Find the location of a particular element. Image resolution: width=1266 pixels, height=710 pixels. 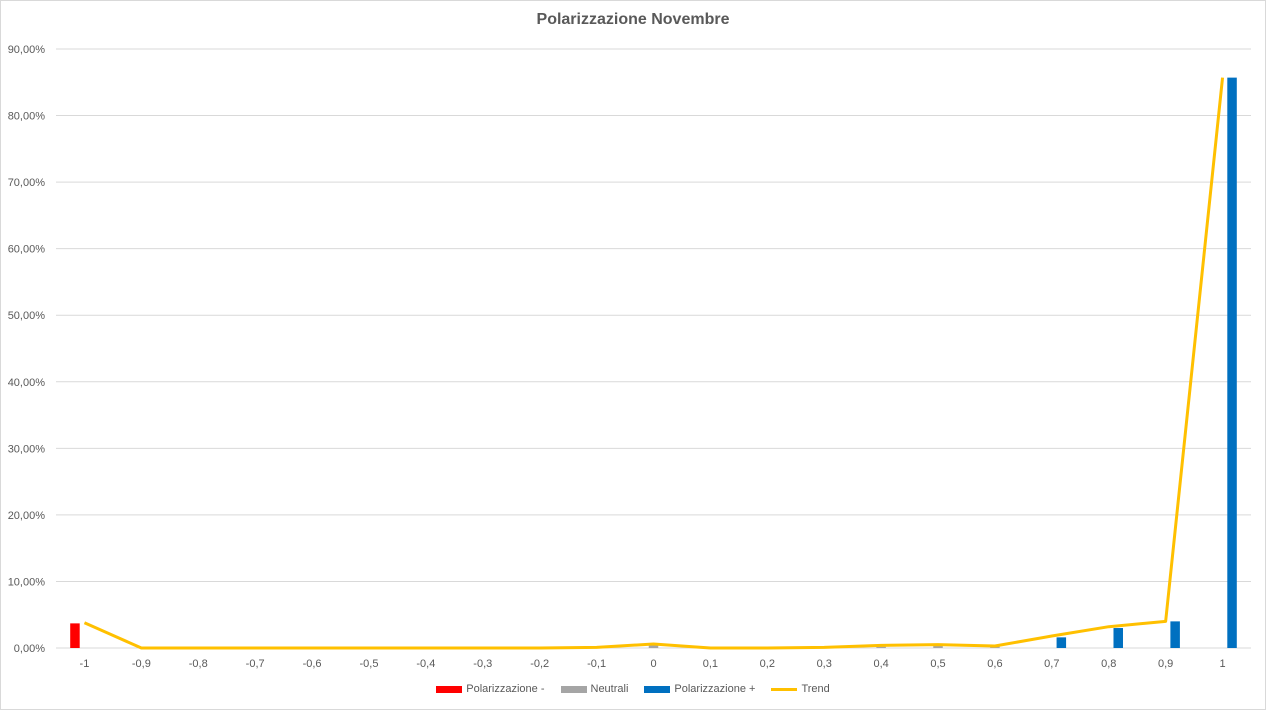

x-tick-label: -0,7 is located at coordinates (255, 664).